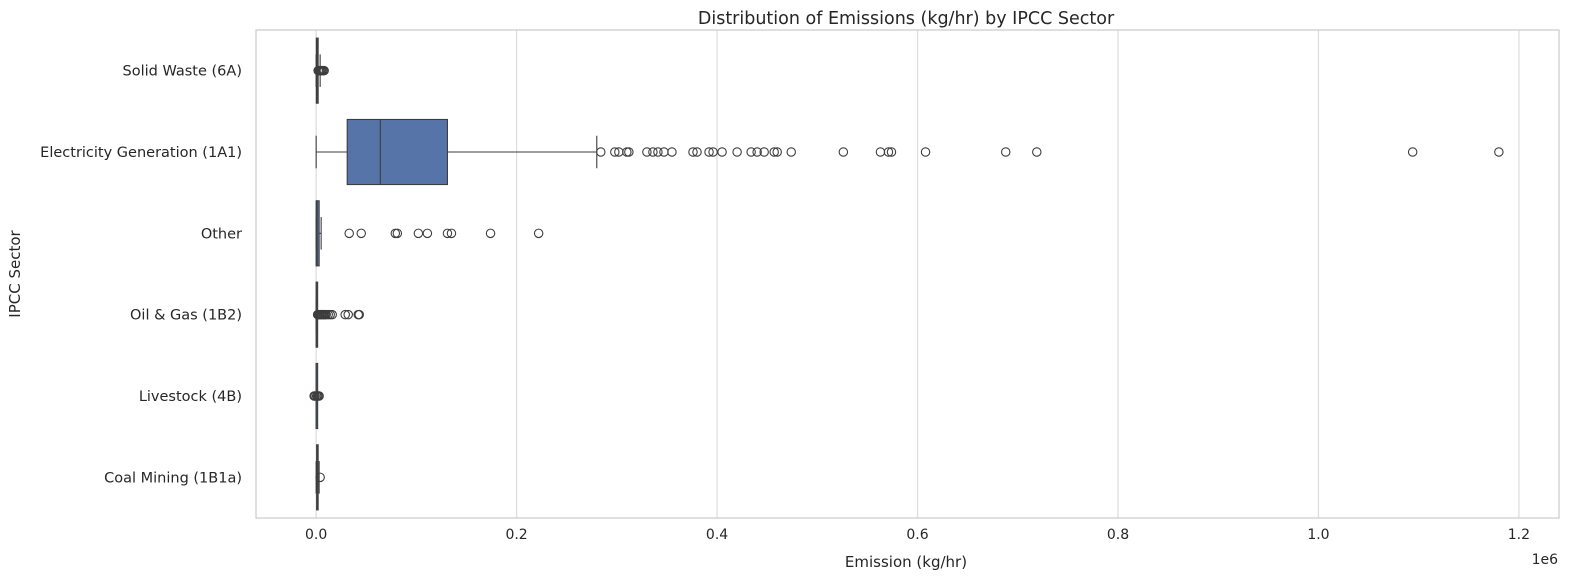 This screenshot has height=587, width=1584. I want to click on x-tick-label: 0.8, so click(1118, 535).